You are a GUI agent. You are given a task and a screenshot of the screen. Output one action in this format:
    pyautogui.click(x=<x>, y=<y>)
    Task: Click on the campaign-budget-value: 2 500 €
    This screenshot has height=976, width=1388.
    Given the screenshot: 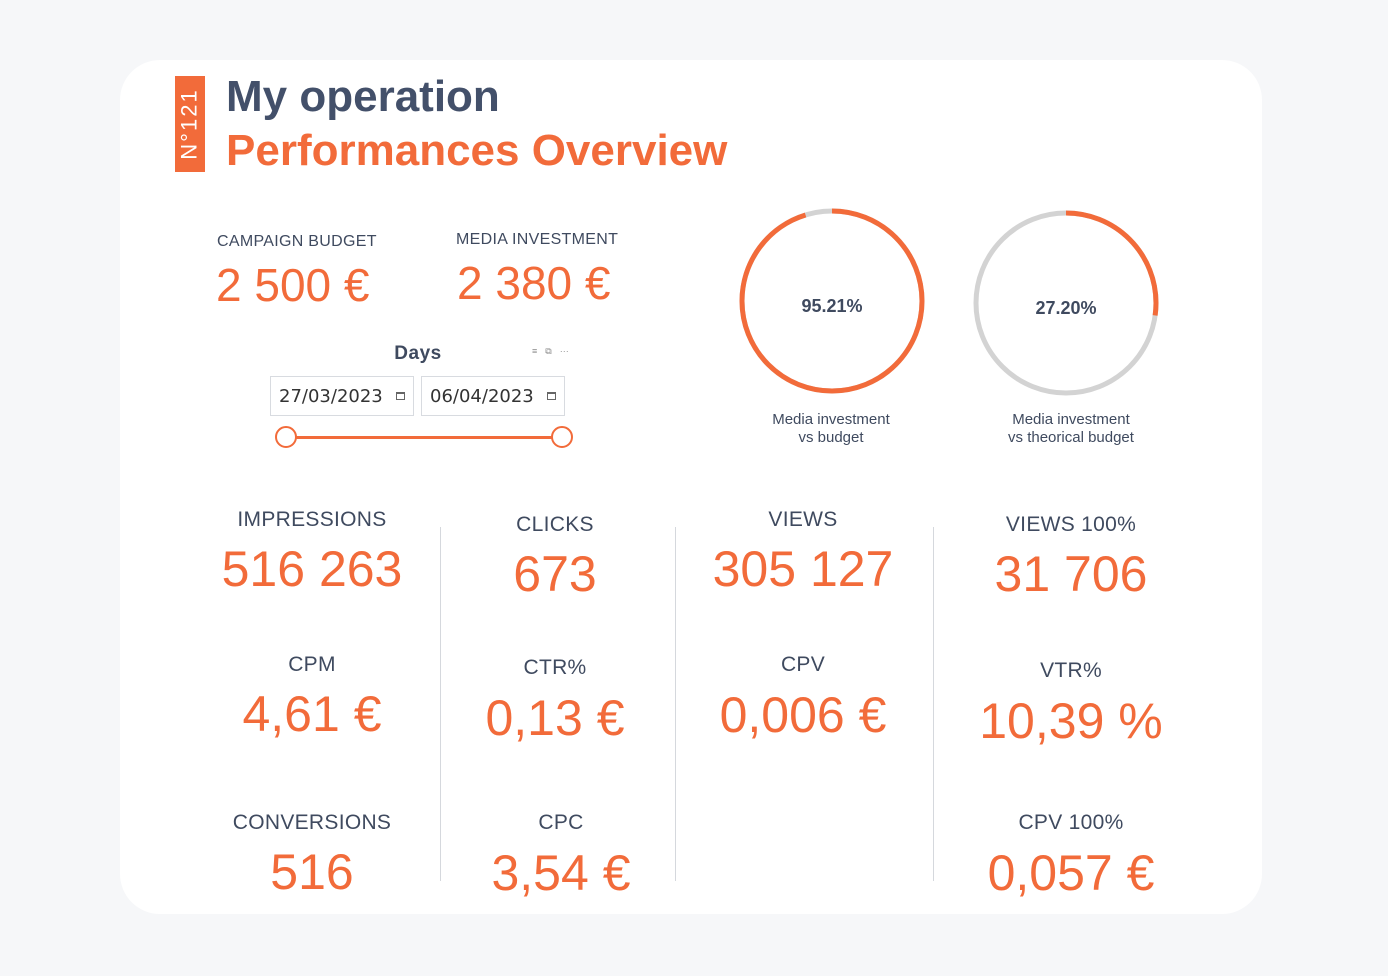 What is the action you would take?
    pyautogui.click(x=293, y=285)
    